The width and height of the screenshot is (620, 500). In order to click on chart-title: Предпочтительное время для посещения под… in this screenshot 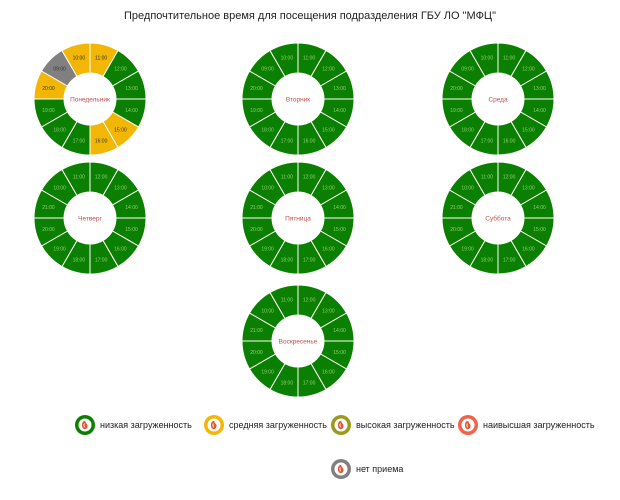, I will do `click(310, 16)`.